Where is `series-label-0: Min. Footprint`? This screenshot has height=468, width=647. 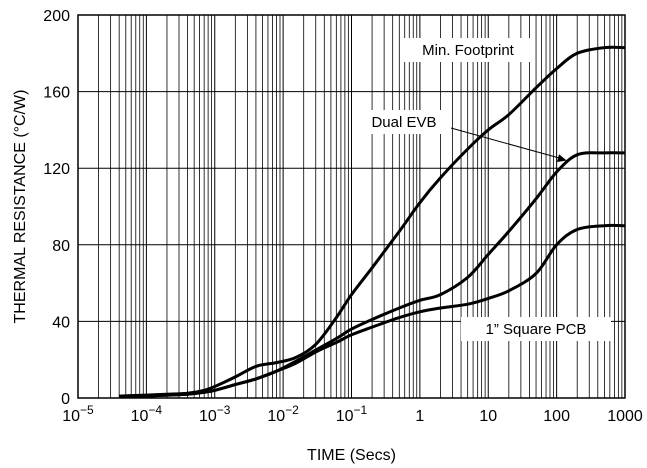
series-label-0: Min. Footprint is located at coordinates (468, 50).